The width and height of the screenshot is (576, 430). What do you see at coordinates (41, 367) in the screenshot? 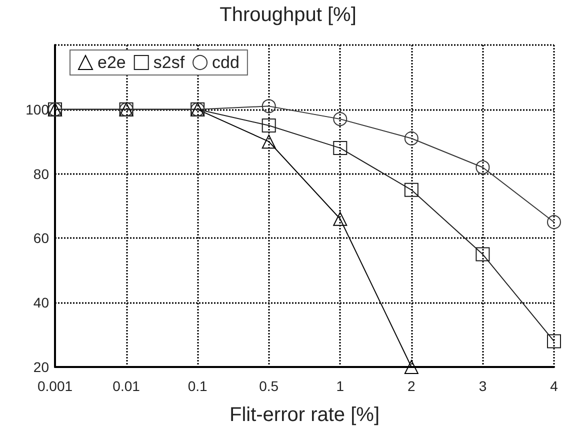
I see `y-tick-label: 20` at bounding box center [41, 367].